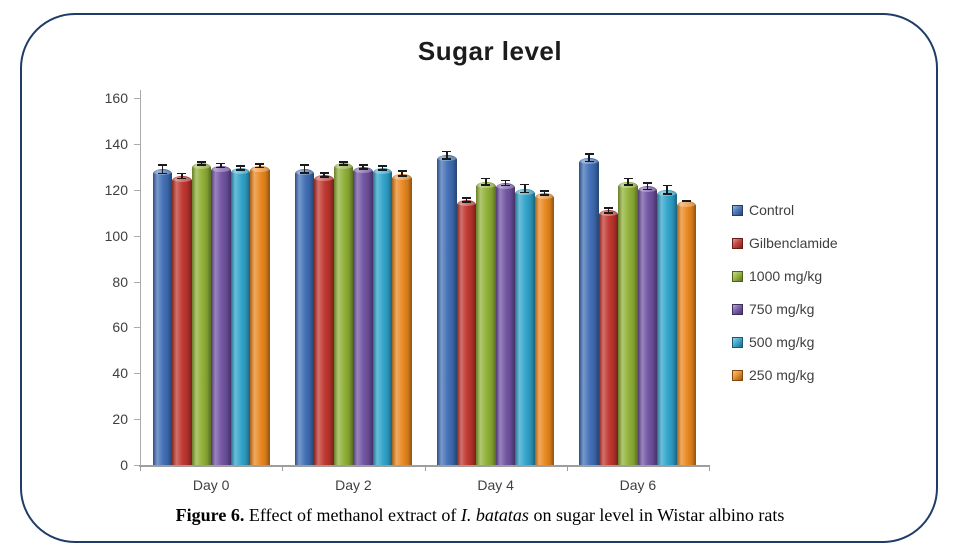 The height and width of the screenshot is (559, 960). What do you see at coordinates (494, 515) in the screenshot?
I see `caption-species-name: I. batatas` at bounding box center [494, 515].